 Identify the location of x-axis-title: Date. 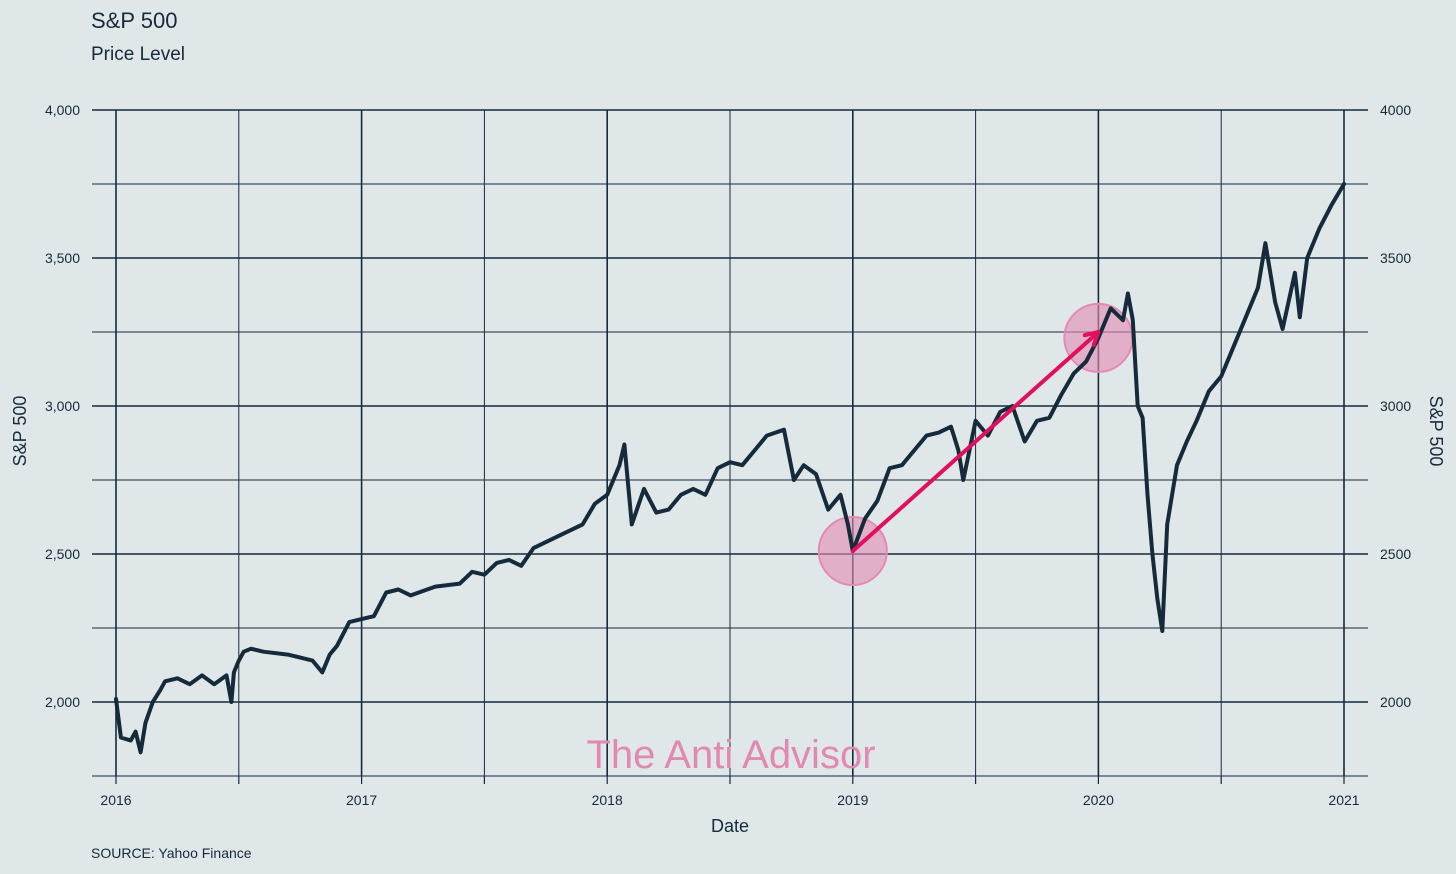
(730, 826).